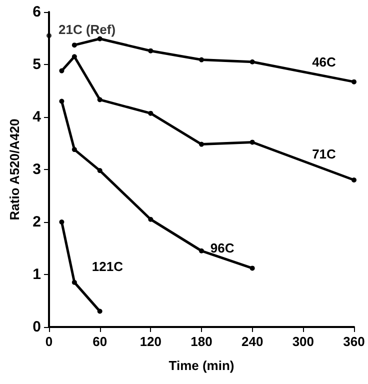 This screenshot has height=384, width=368. What do you see at coordinates (100, 341) in the screenshot?
I see `x-tick-label: 60` at bounding box center [100, 341].